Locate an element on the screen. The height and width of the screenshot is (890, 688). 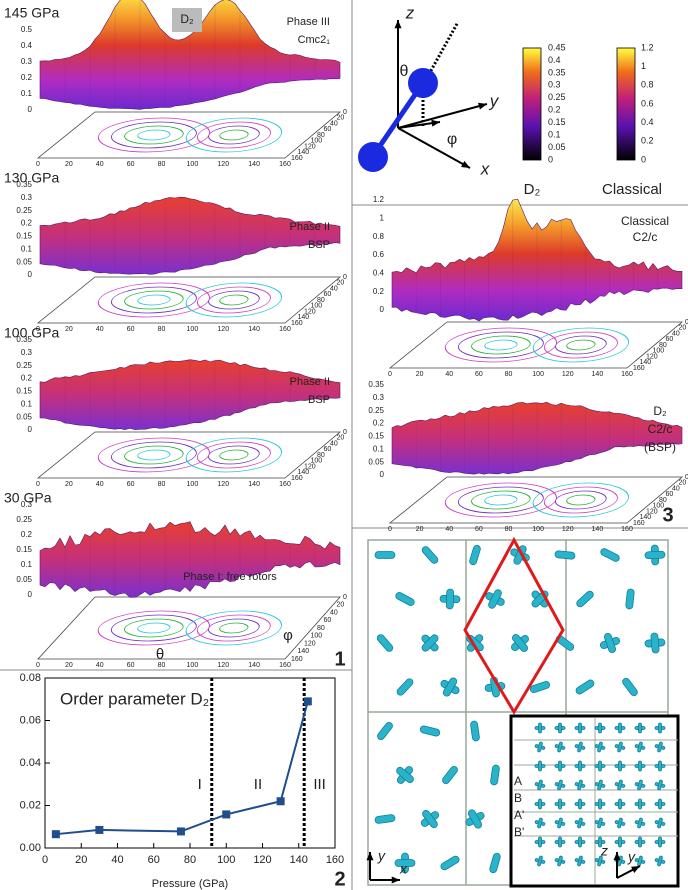
theta-tick-label: 80 is located at coordinates (162, 329).